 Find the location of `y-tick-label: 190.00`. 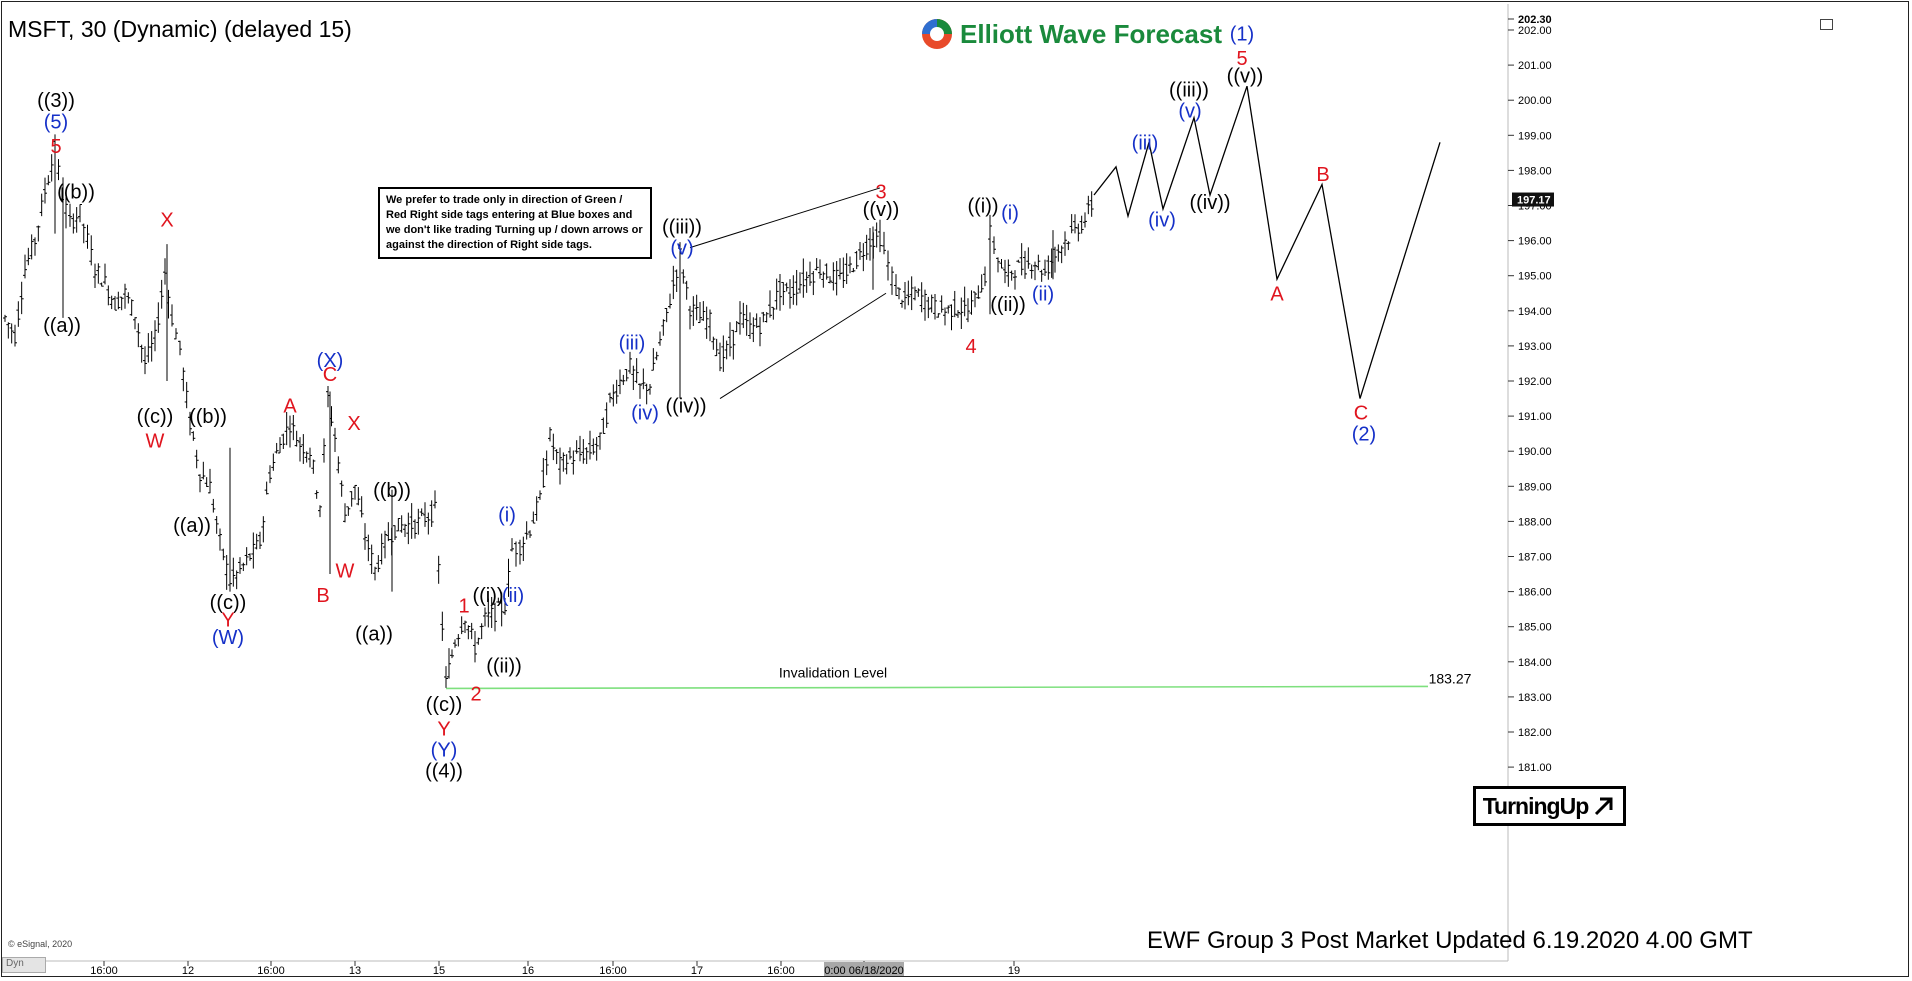

y-tick-label: 190.00 is located at coordinates (1535, 452).